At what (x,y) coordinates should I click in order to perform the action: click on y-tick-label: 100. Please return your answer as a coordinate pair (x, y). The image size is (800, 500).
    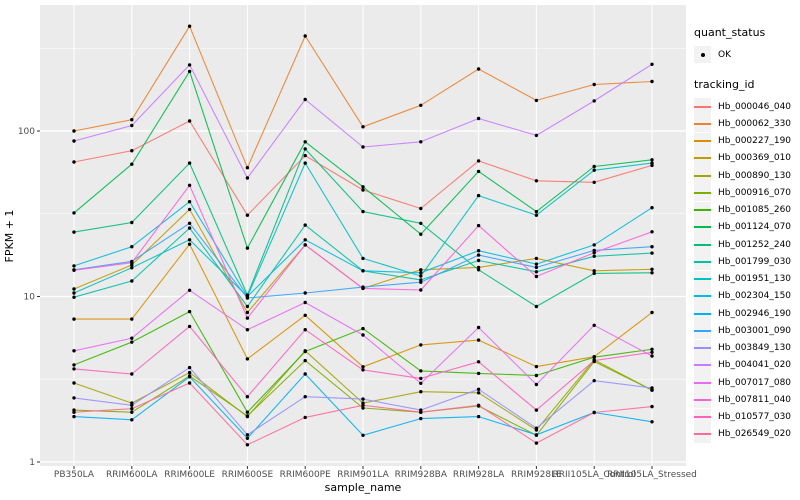
    Looking at the image, I should click on (26, 132).